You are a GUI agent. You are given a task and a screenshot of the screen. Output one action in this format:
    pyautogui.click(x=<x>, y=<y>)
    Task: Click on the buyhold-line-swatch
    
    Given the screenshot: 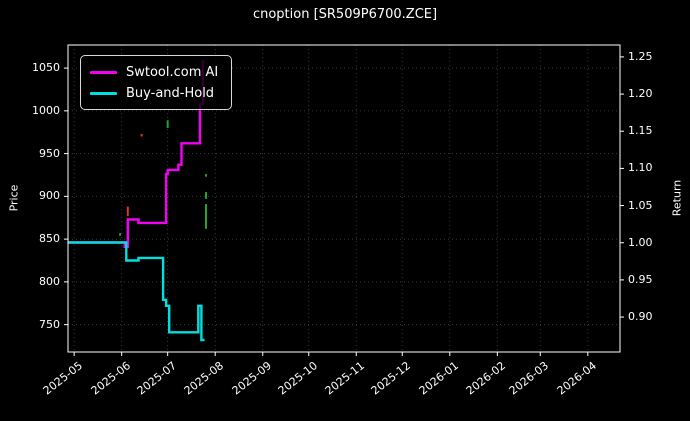 What is the action you would take?
    pyautogui.click(x=103, y=93)
    